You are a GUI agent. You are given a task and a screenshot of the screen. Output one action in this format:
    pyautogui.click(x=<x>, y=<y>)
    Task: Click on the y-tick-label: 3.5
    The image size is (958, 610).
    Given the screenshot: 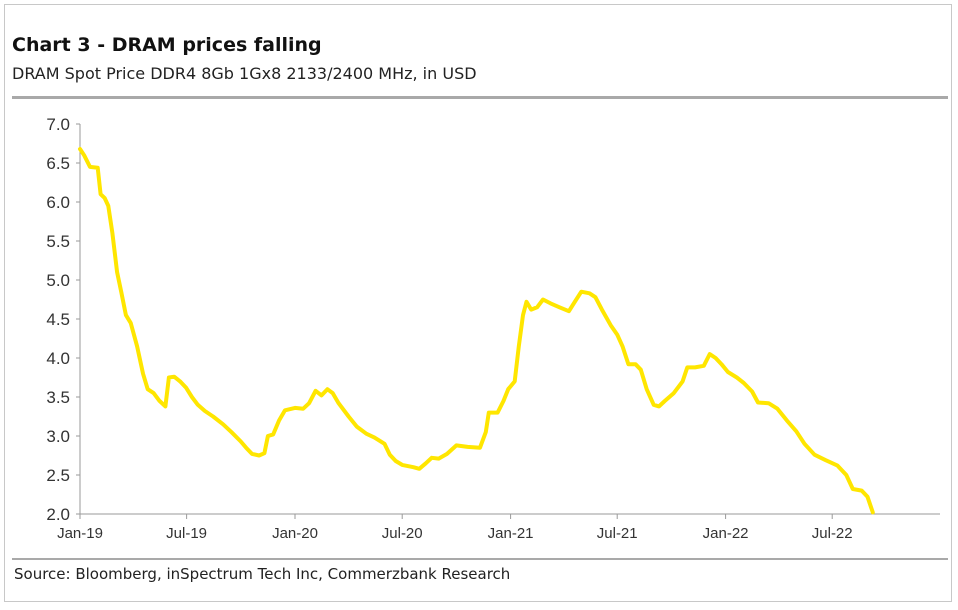 What is the action you would take?
    pyautogui.click(x=58, y=397)
    